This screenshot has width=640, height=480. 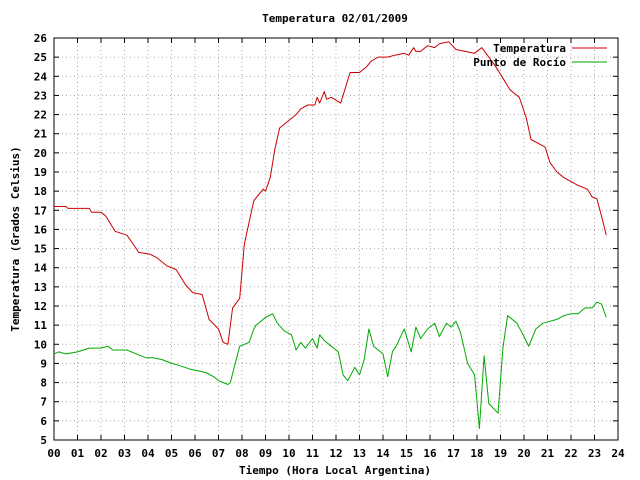 What do you see at coordinates (171, 453) in the screenshot?
I see `x-tick-label: 05` at bounding box center [171, 453].